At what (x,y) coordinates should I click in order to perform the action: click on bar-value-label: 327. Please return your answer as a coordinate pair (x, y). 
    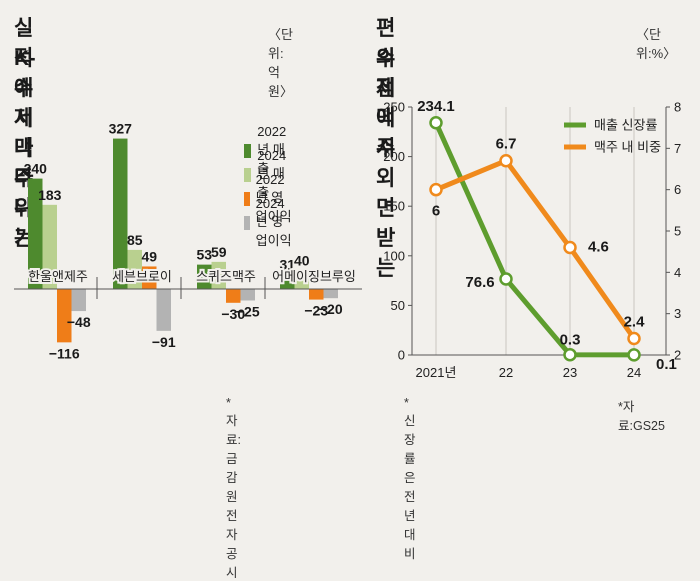
    Looking at the image, I should click on (121, 129).